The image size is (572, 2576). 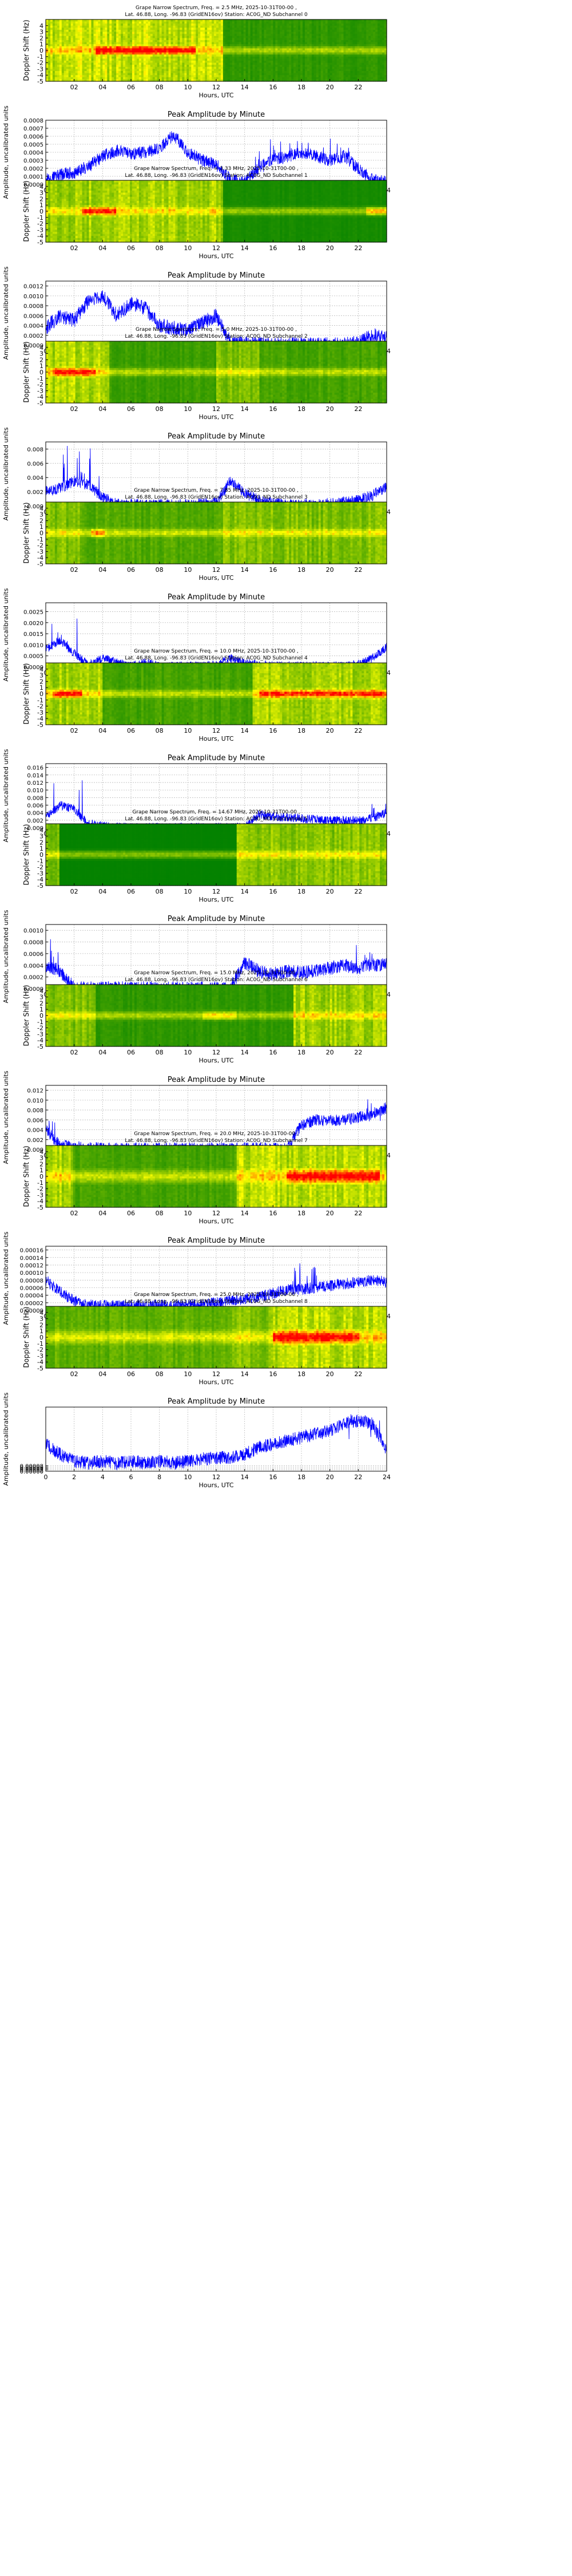 I want to click on y-tick-label: 2, so click(x=41, y=38).